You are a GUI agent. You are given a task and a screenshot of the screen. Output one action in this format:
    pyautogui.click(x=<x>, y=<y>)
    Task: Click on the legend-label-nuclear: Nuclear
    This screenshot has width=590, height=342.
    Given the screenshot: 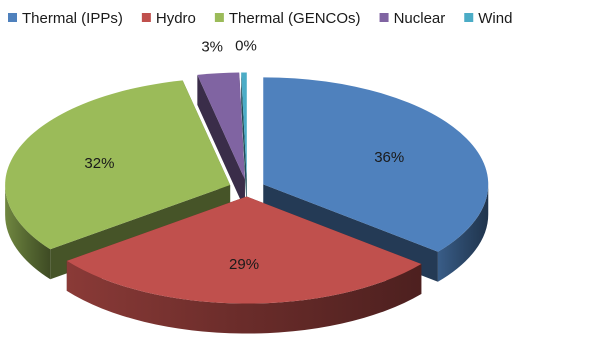 What is the action you would take?
    pyautogui.click(x=420, y=18)
    